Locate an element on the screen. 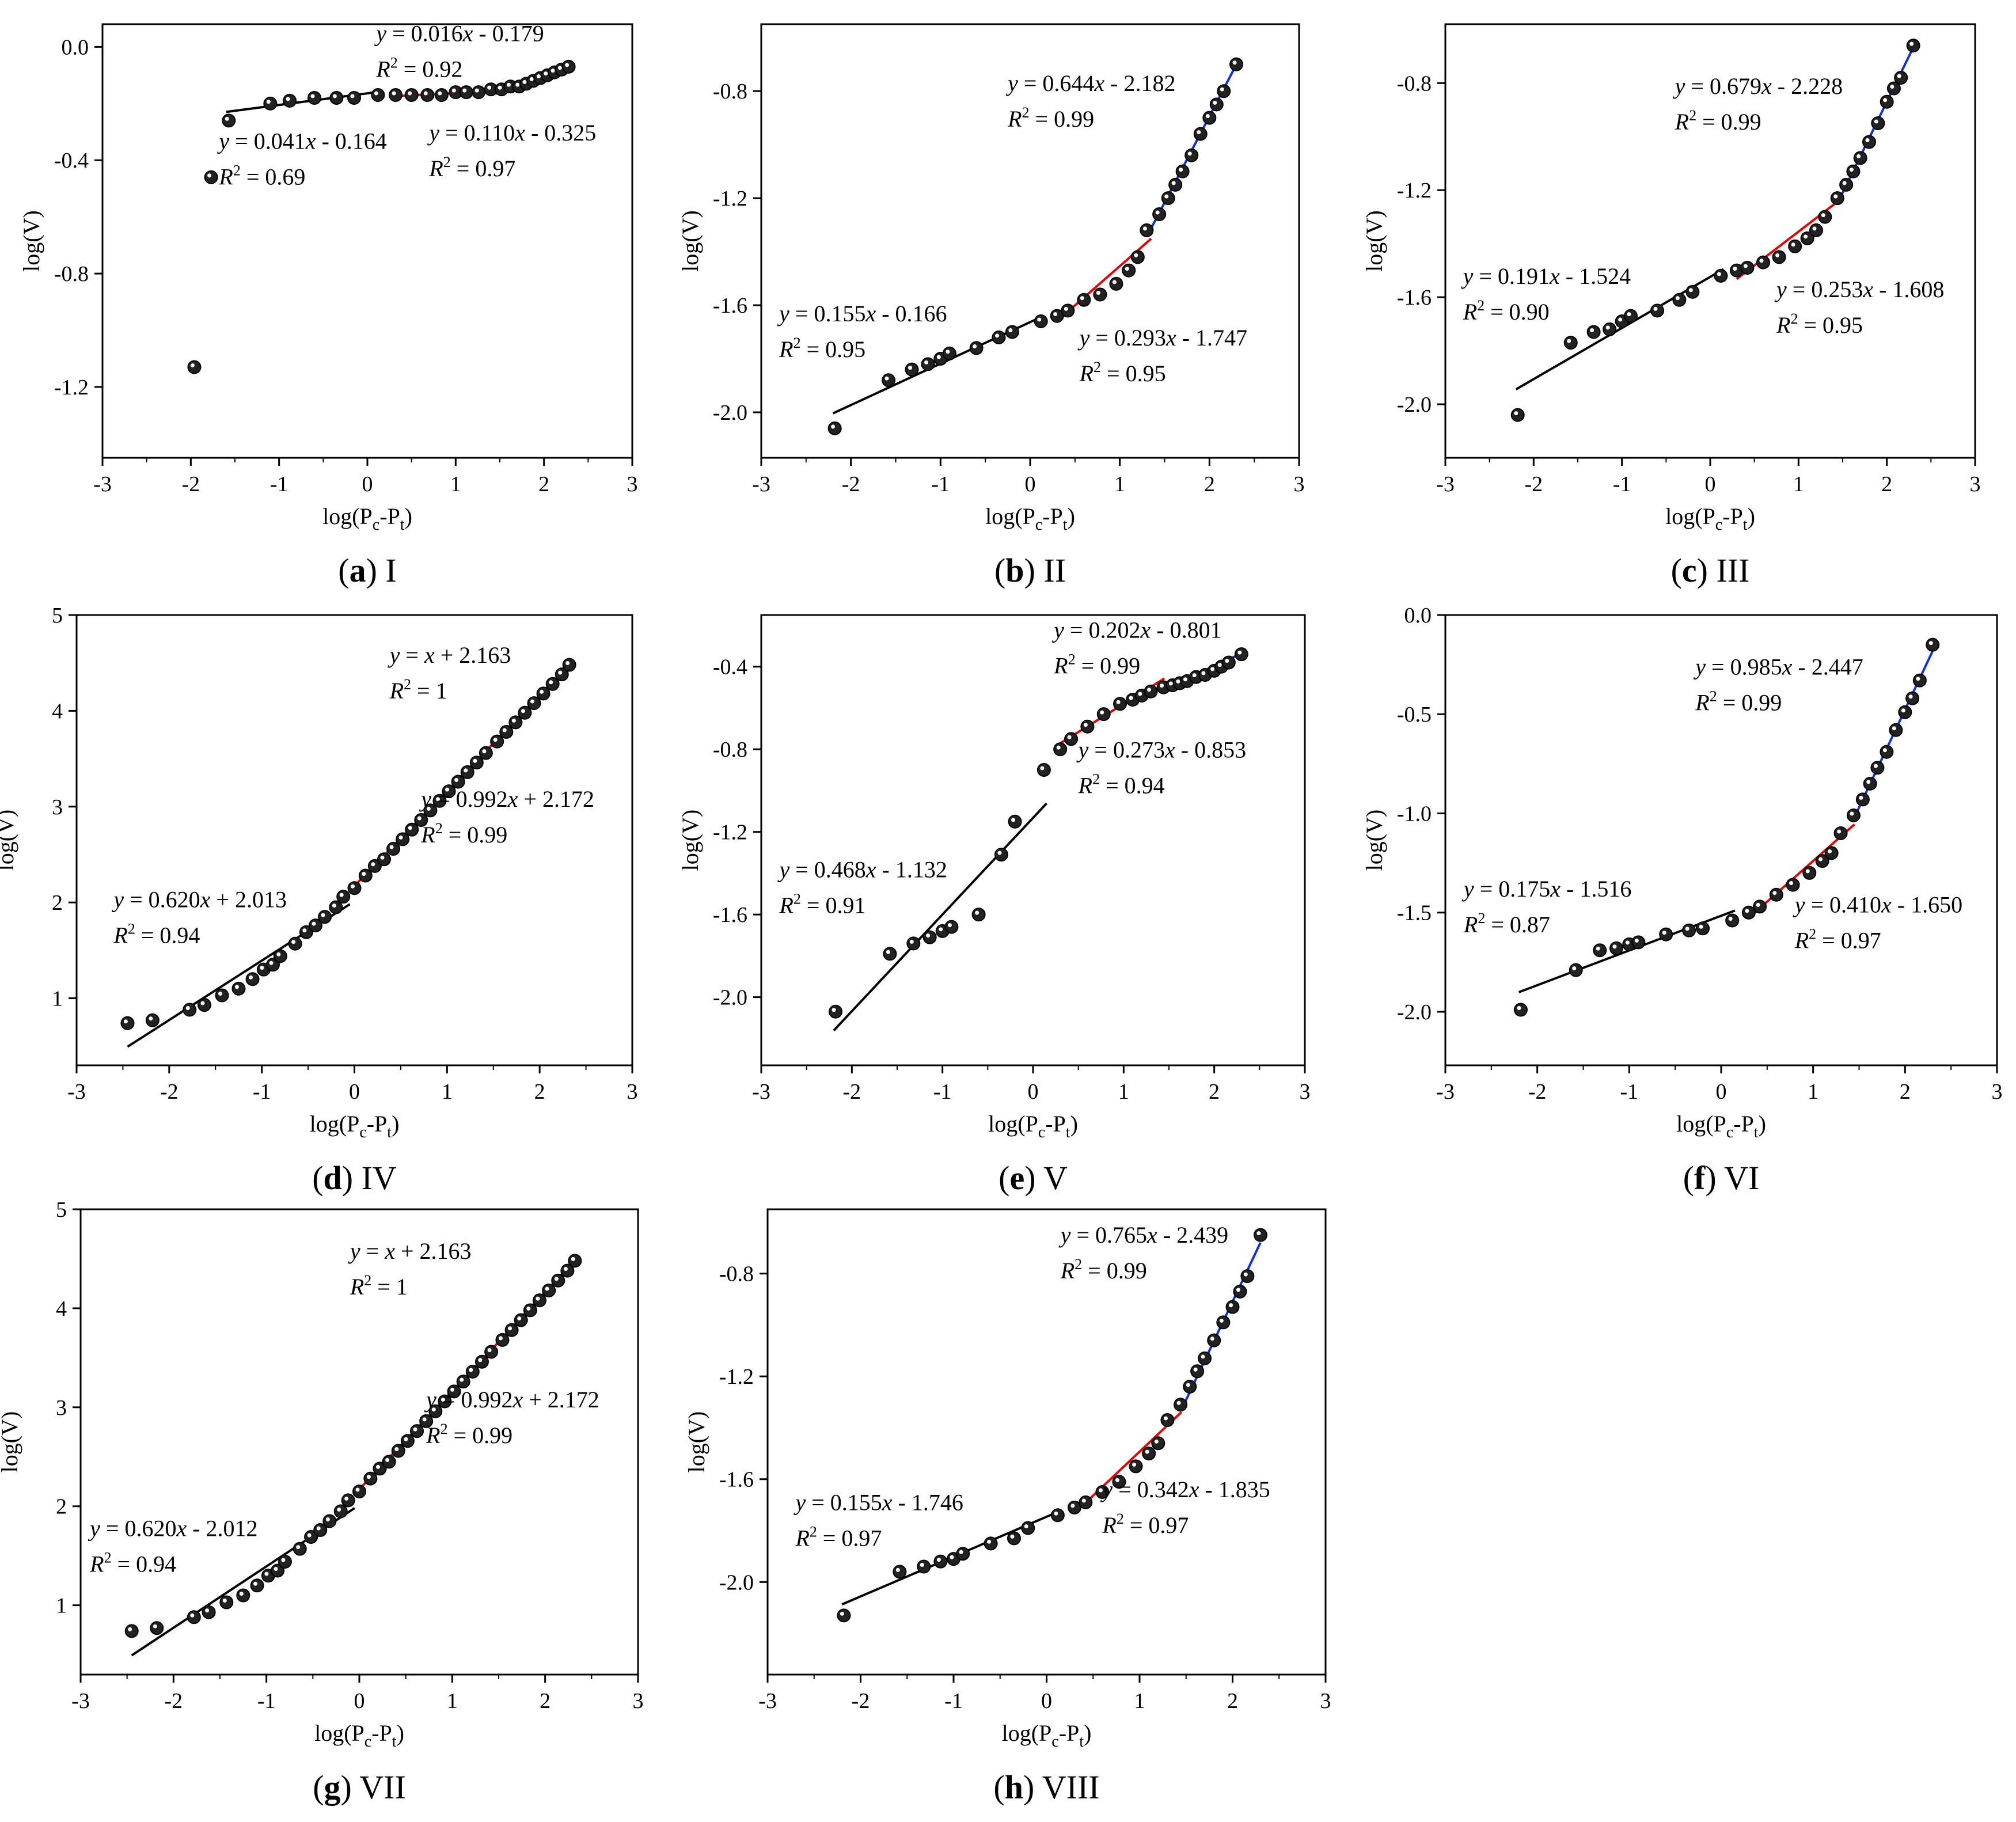 Image resolution: width=2016 pixels, height=1822 pixels. fit-equation: y = 0.253x - 1.608 is located at coordinates (1859, 289).